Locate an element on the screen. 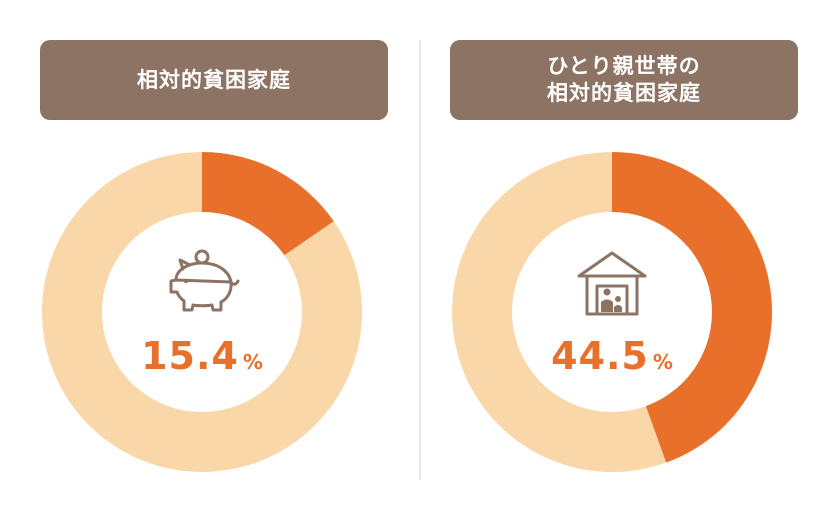 The width and height of the screenshot is (840, 532). panel-divider is located at coordinates (420, 260).